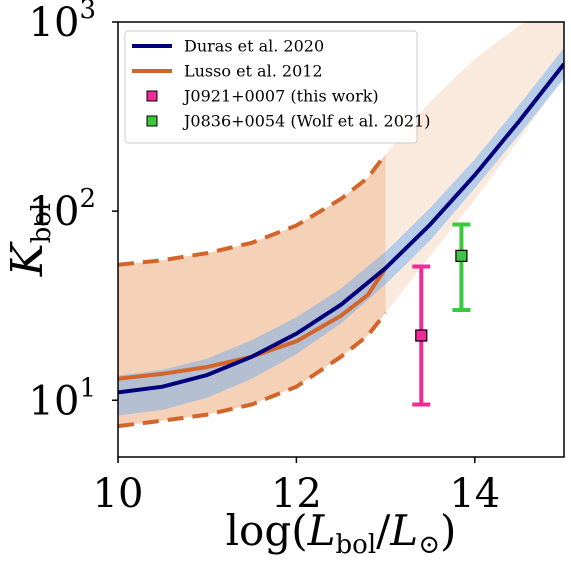 This screenshot has height=561, width=571. Describe the element at coordinates (296, 494) in the screenshot. I see `x-tick-label: 12` at that location.